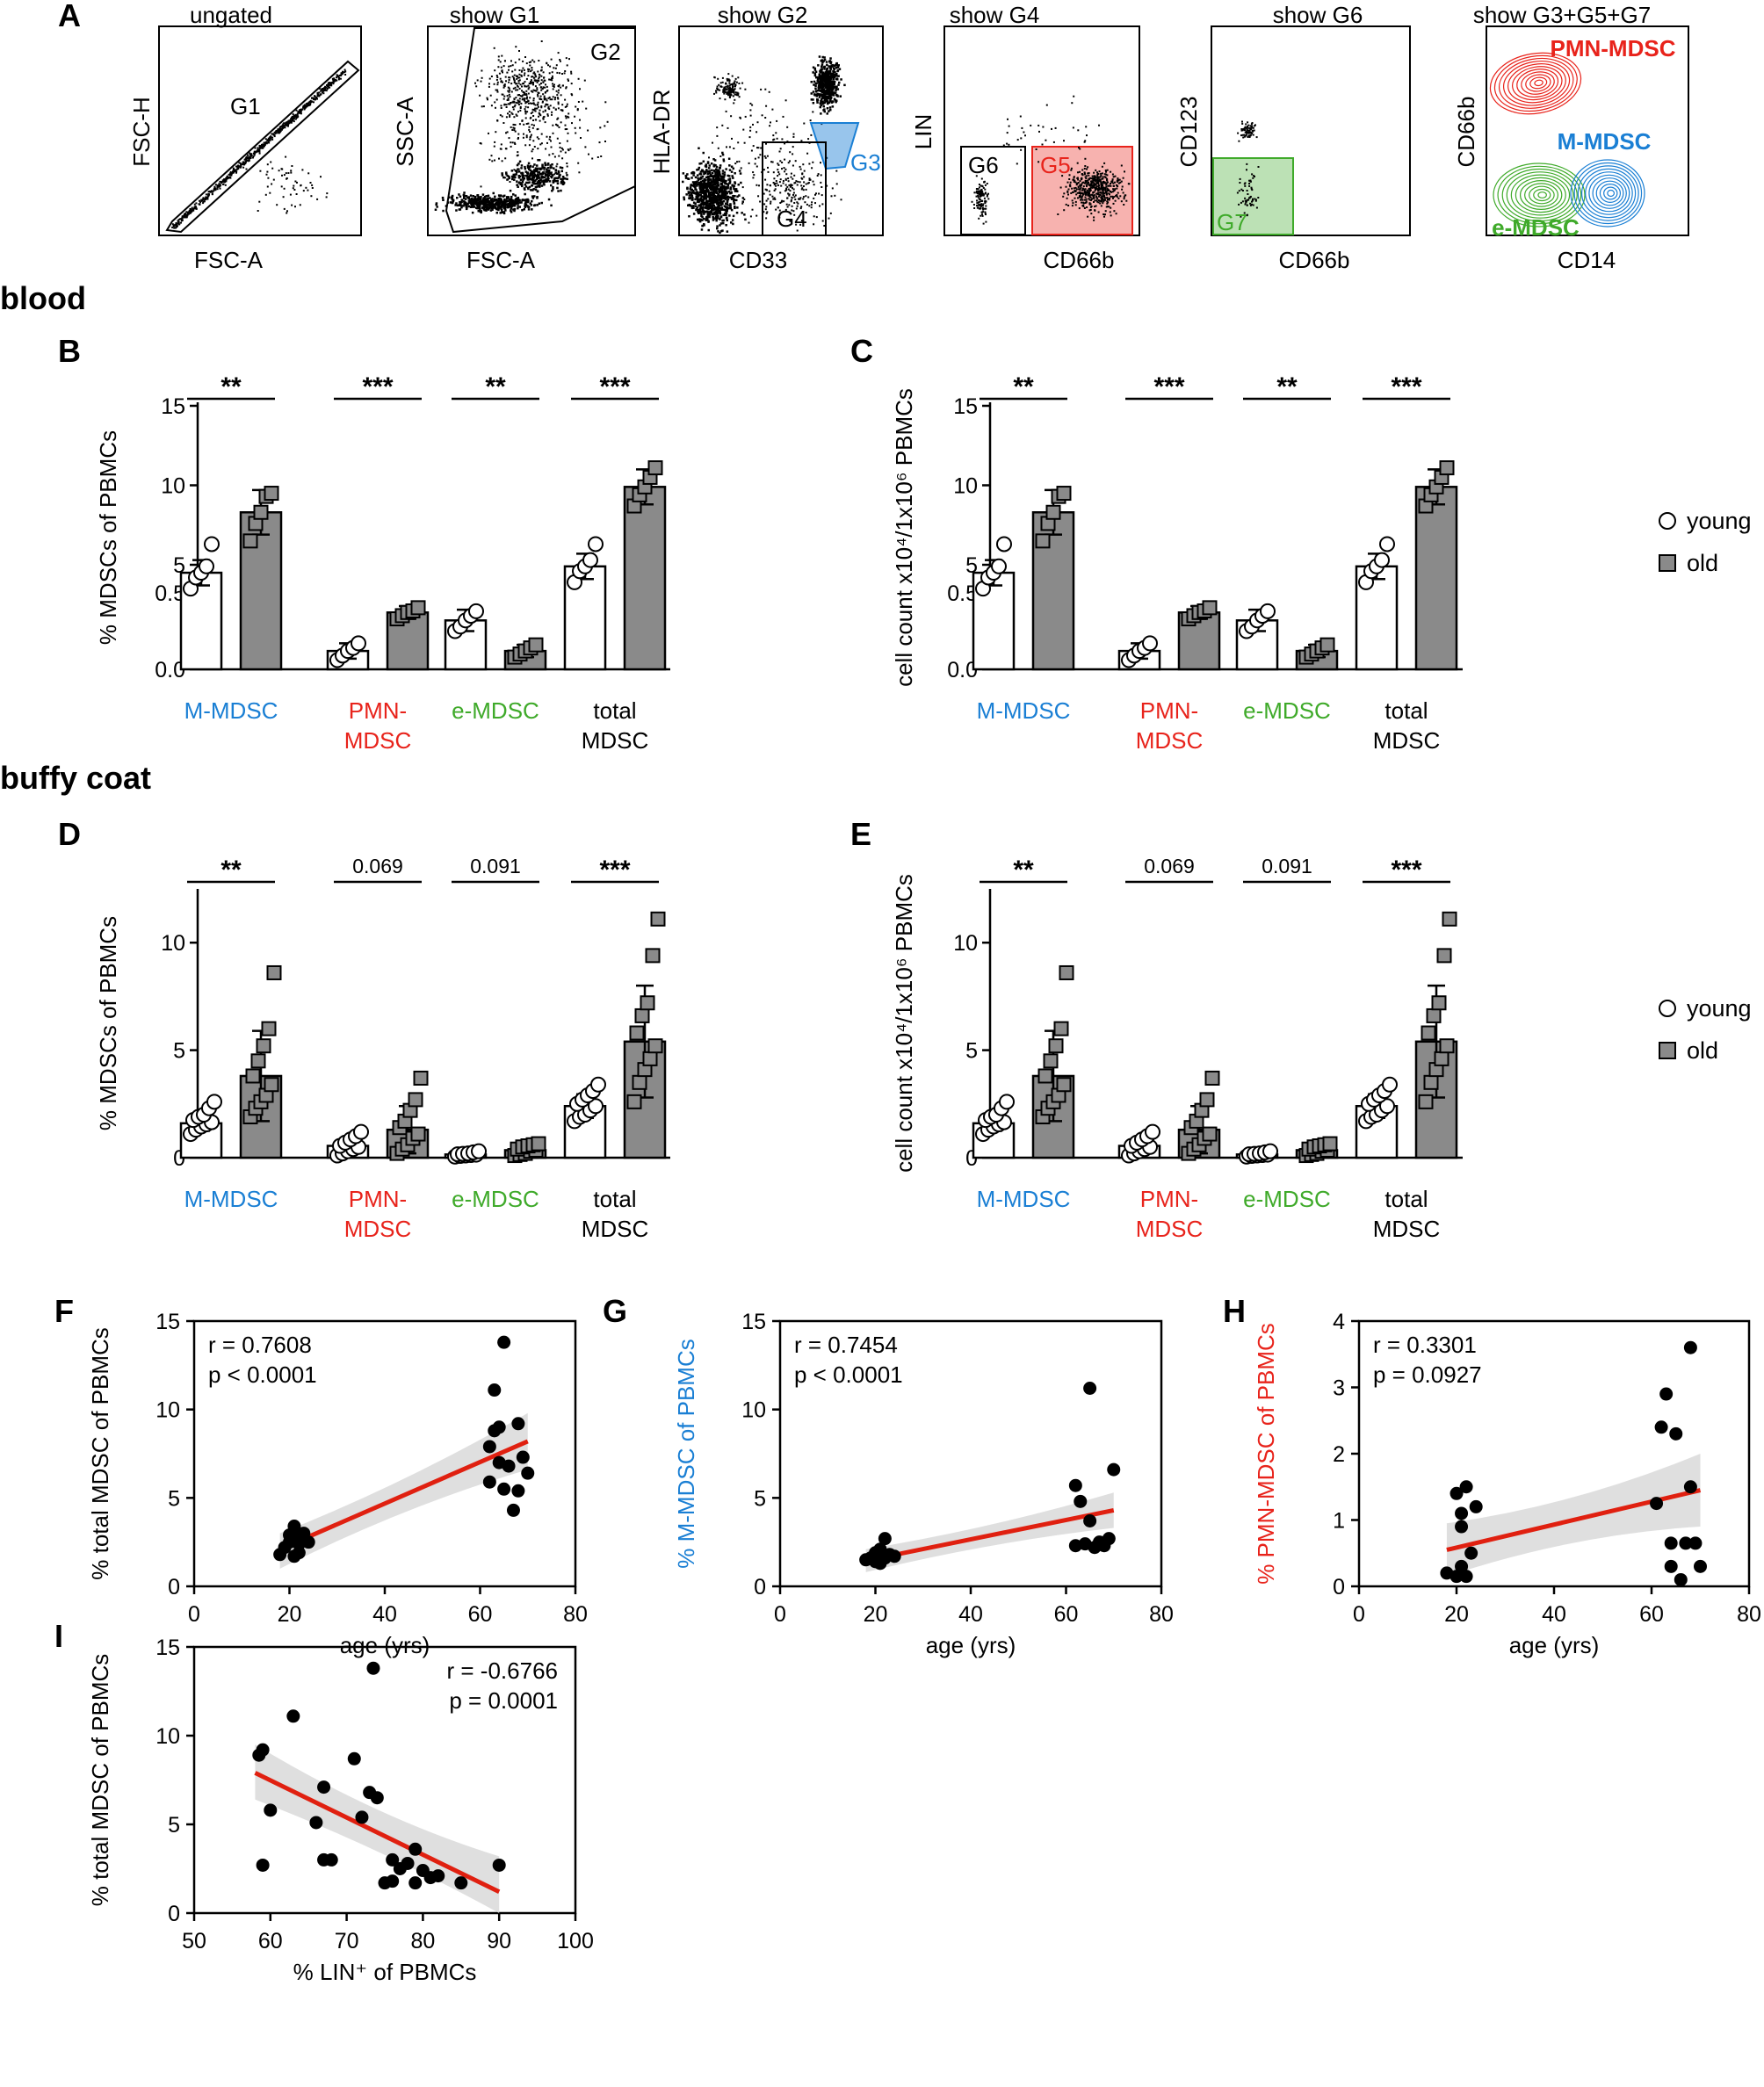 This screenshot has height=2087, width=1764. What do you see at coordinates (865, 162) in the screenshot?
I see `gate-label-g3: G3` at bounding box center [865, 162].